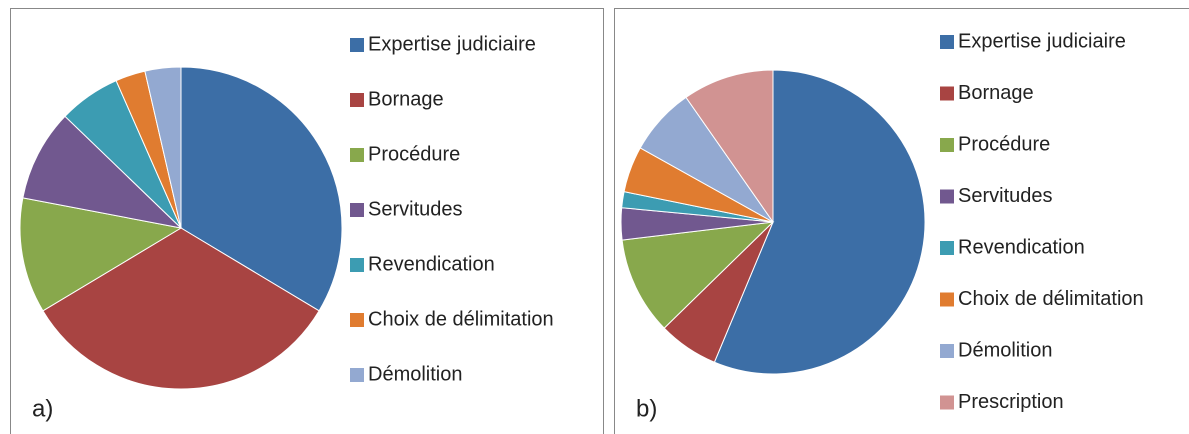  Describe the element at coordinates (42, 408) in the screenshot. I see `panel-label: a)` at that location.